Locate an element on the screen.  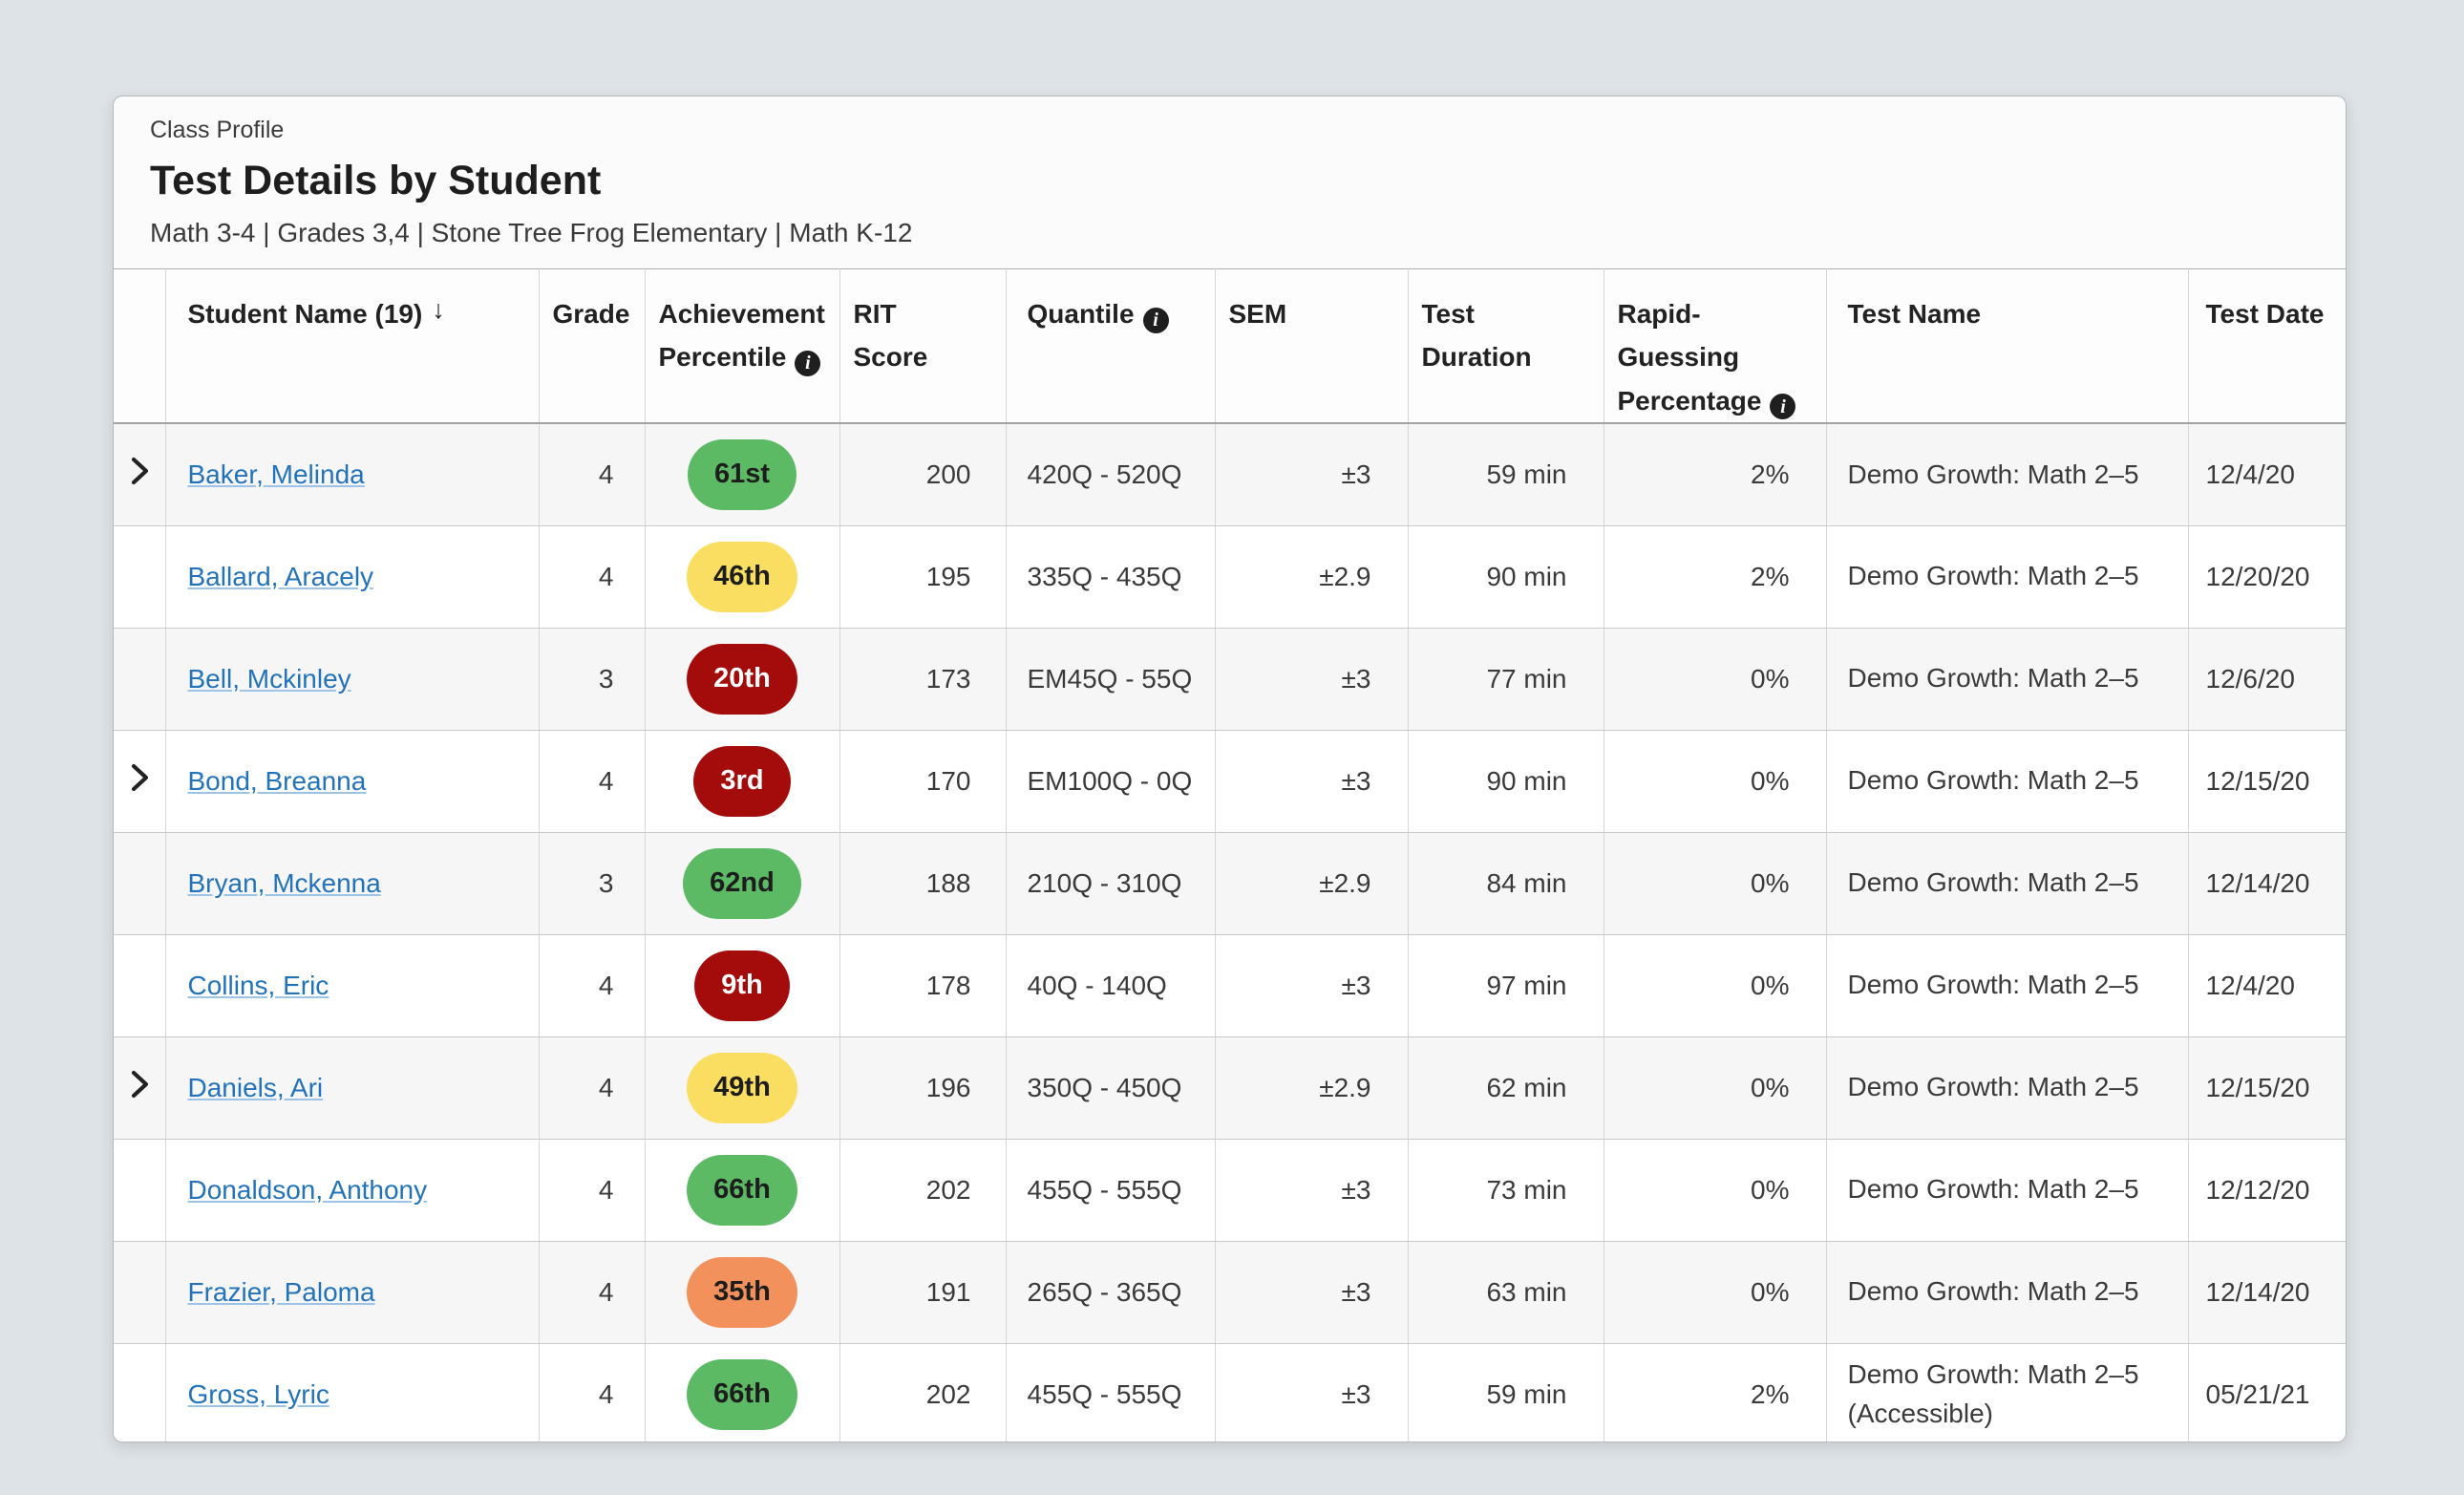
quantile-cell: EM100Q - 0Q is located at coordinates (1111, 781).